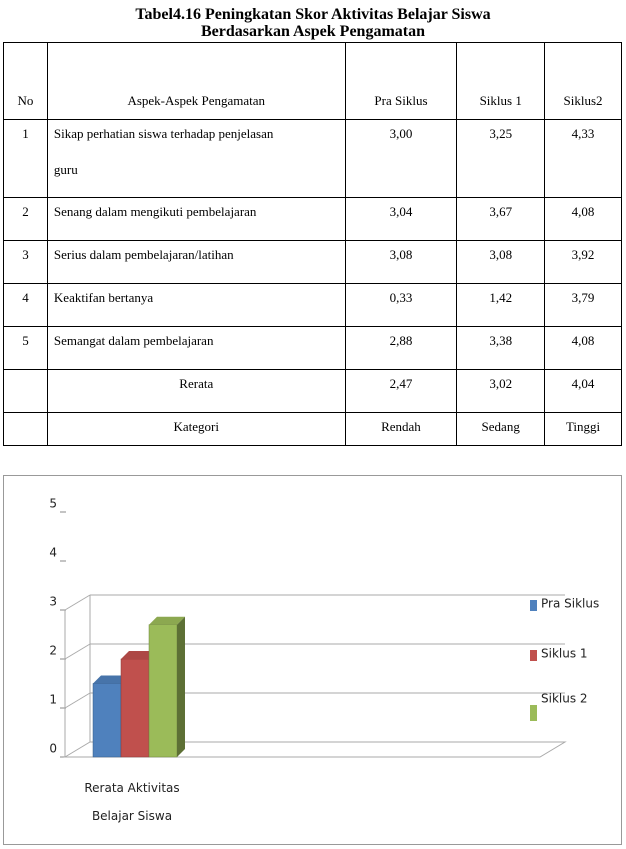 The width and height of the screenshot is (626, 849). I want to click on cell-text: Keaktifan bertanya, so click(103, 297).